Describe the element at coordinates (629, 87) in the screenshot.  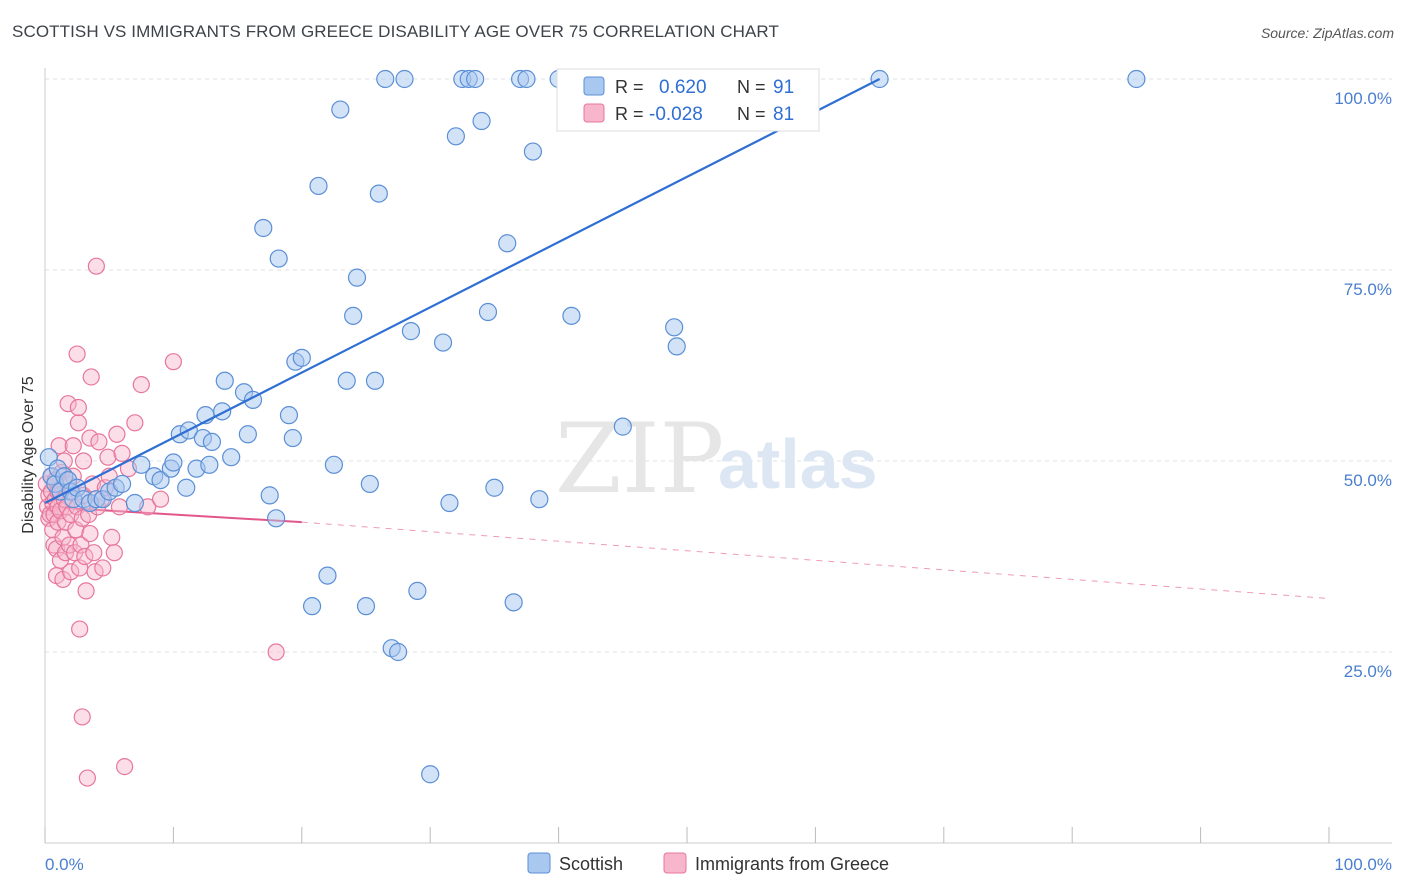
I see `stats-r-label-scottish: R =` at that location.